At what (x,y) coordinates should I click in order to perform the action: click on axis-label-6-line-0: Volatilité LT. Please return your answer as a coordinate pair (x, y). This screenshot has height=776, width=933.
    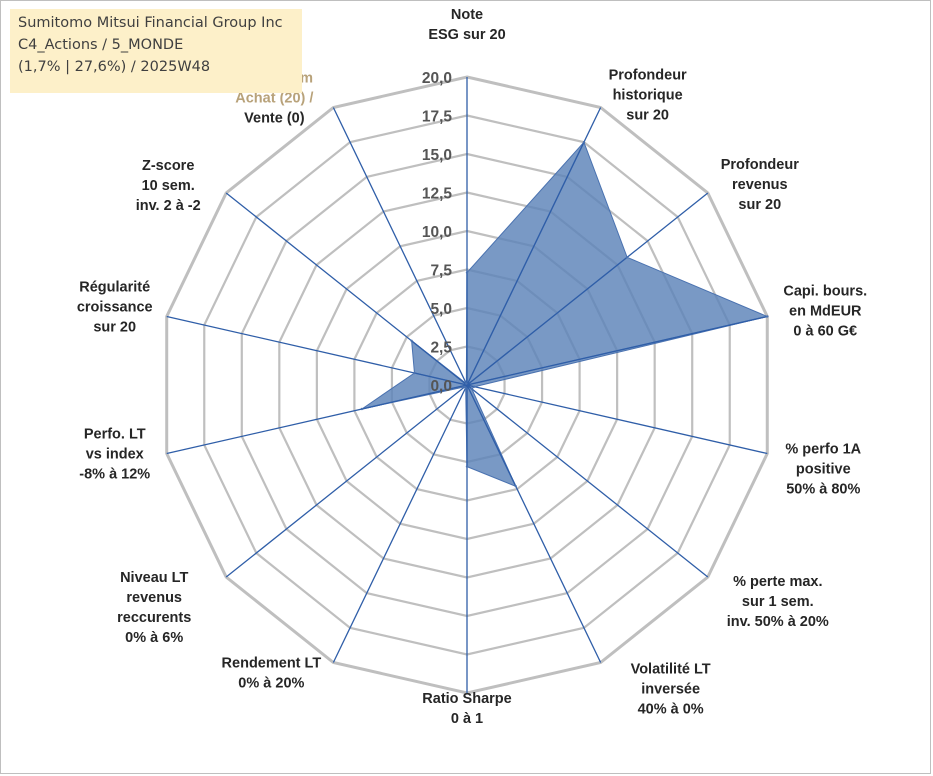
    Looking at the image, I should click on (671, 669).